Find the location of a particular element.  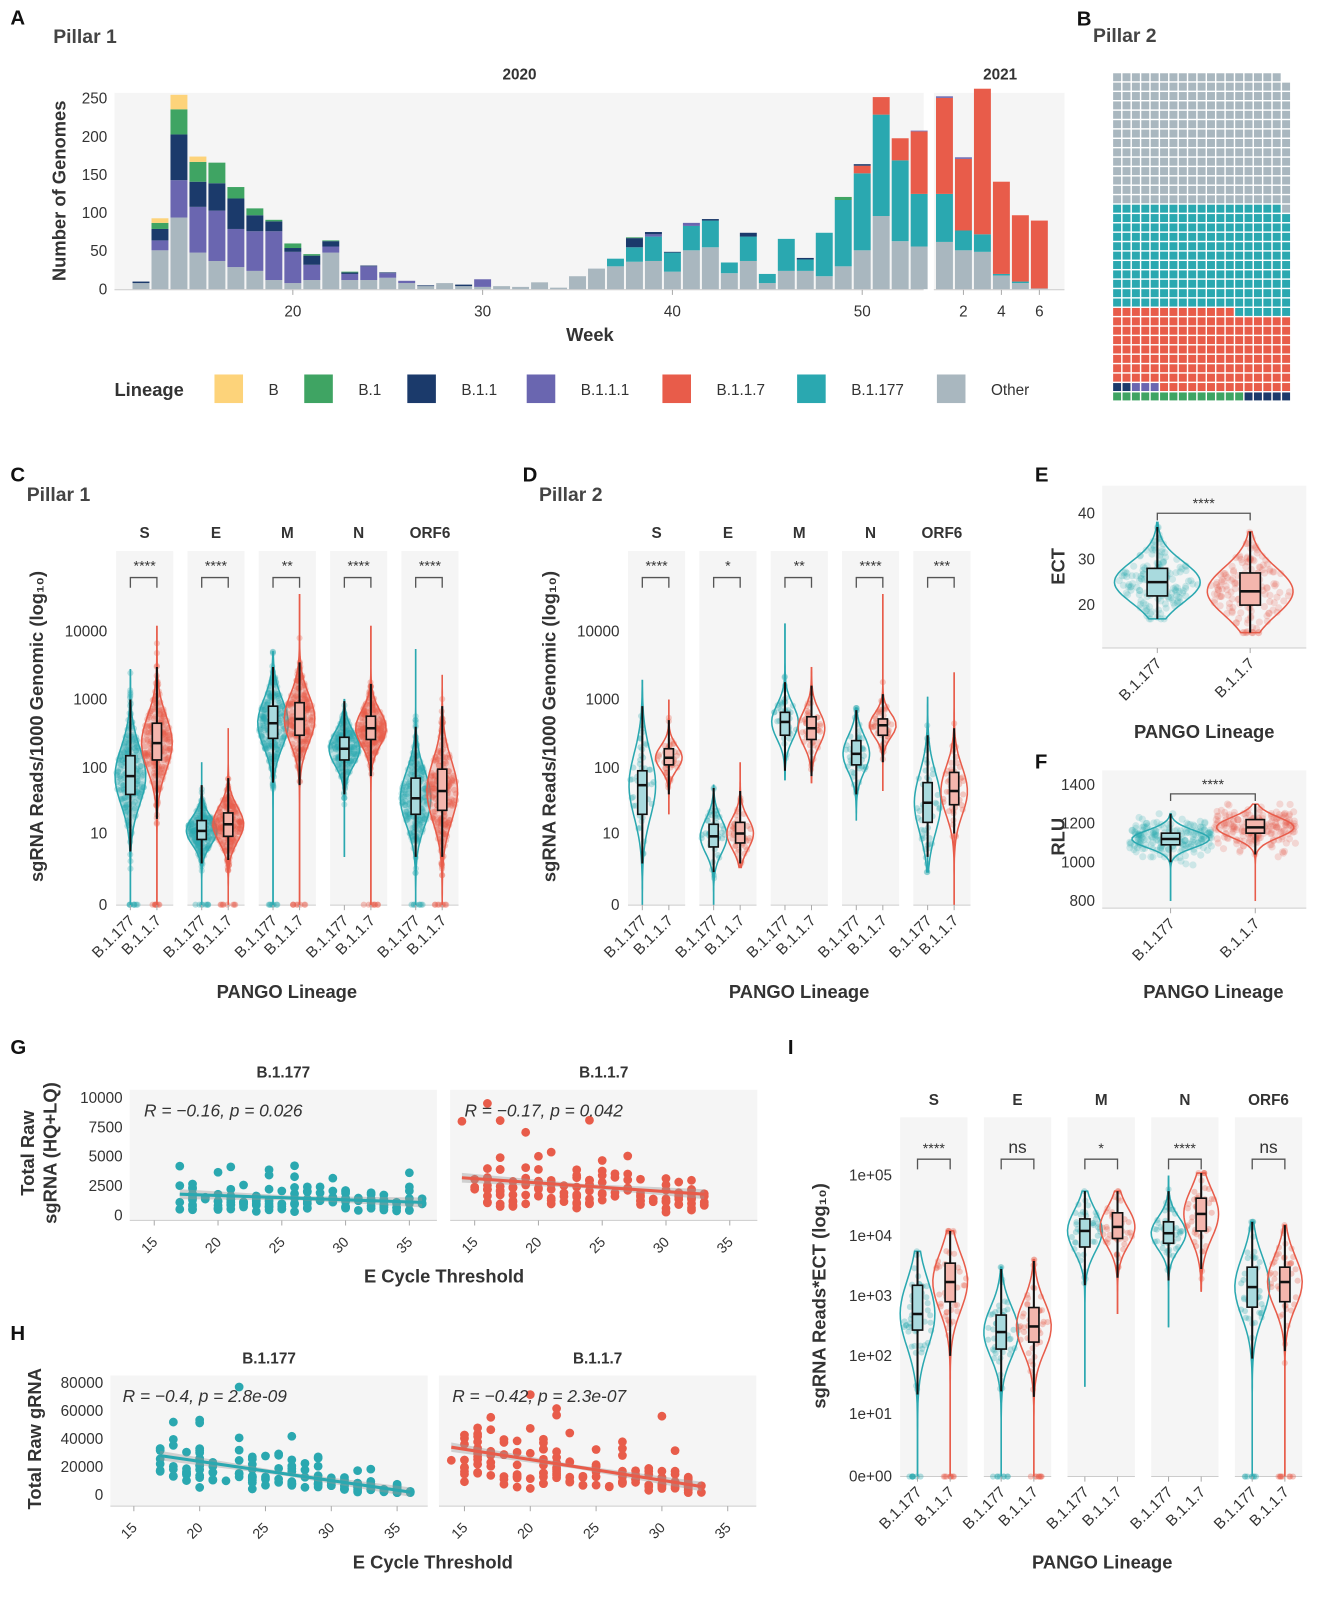

significance-label: *** is located at coordinates (942, 566).